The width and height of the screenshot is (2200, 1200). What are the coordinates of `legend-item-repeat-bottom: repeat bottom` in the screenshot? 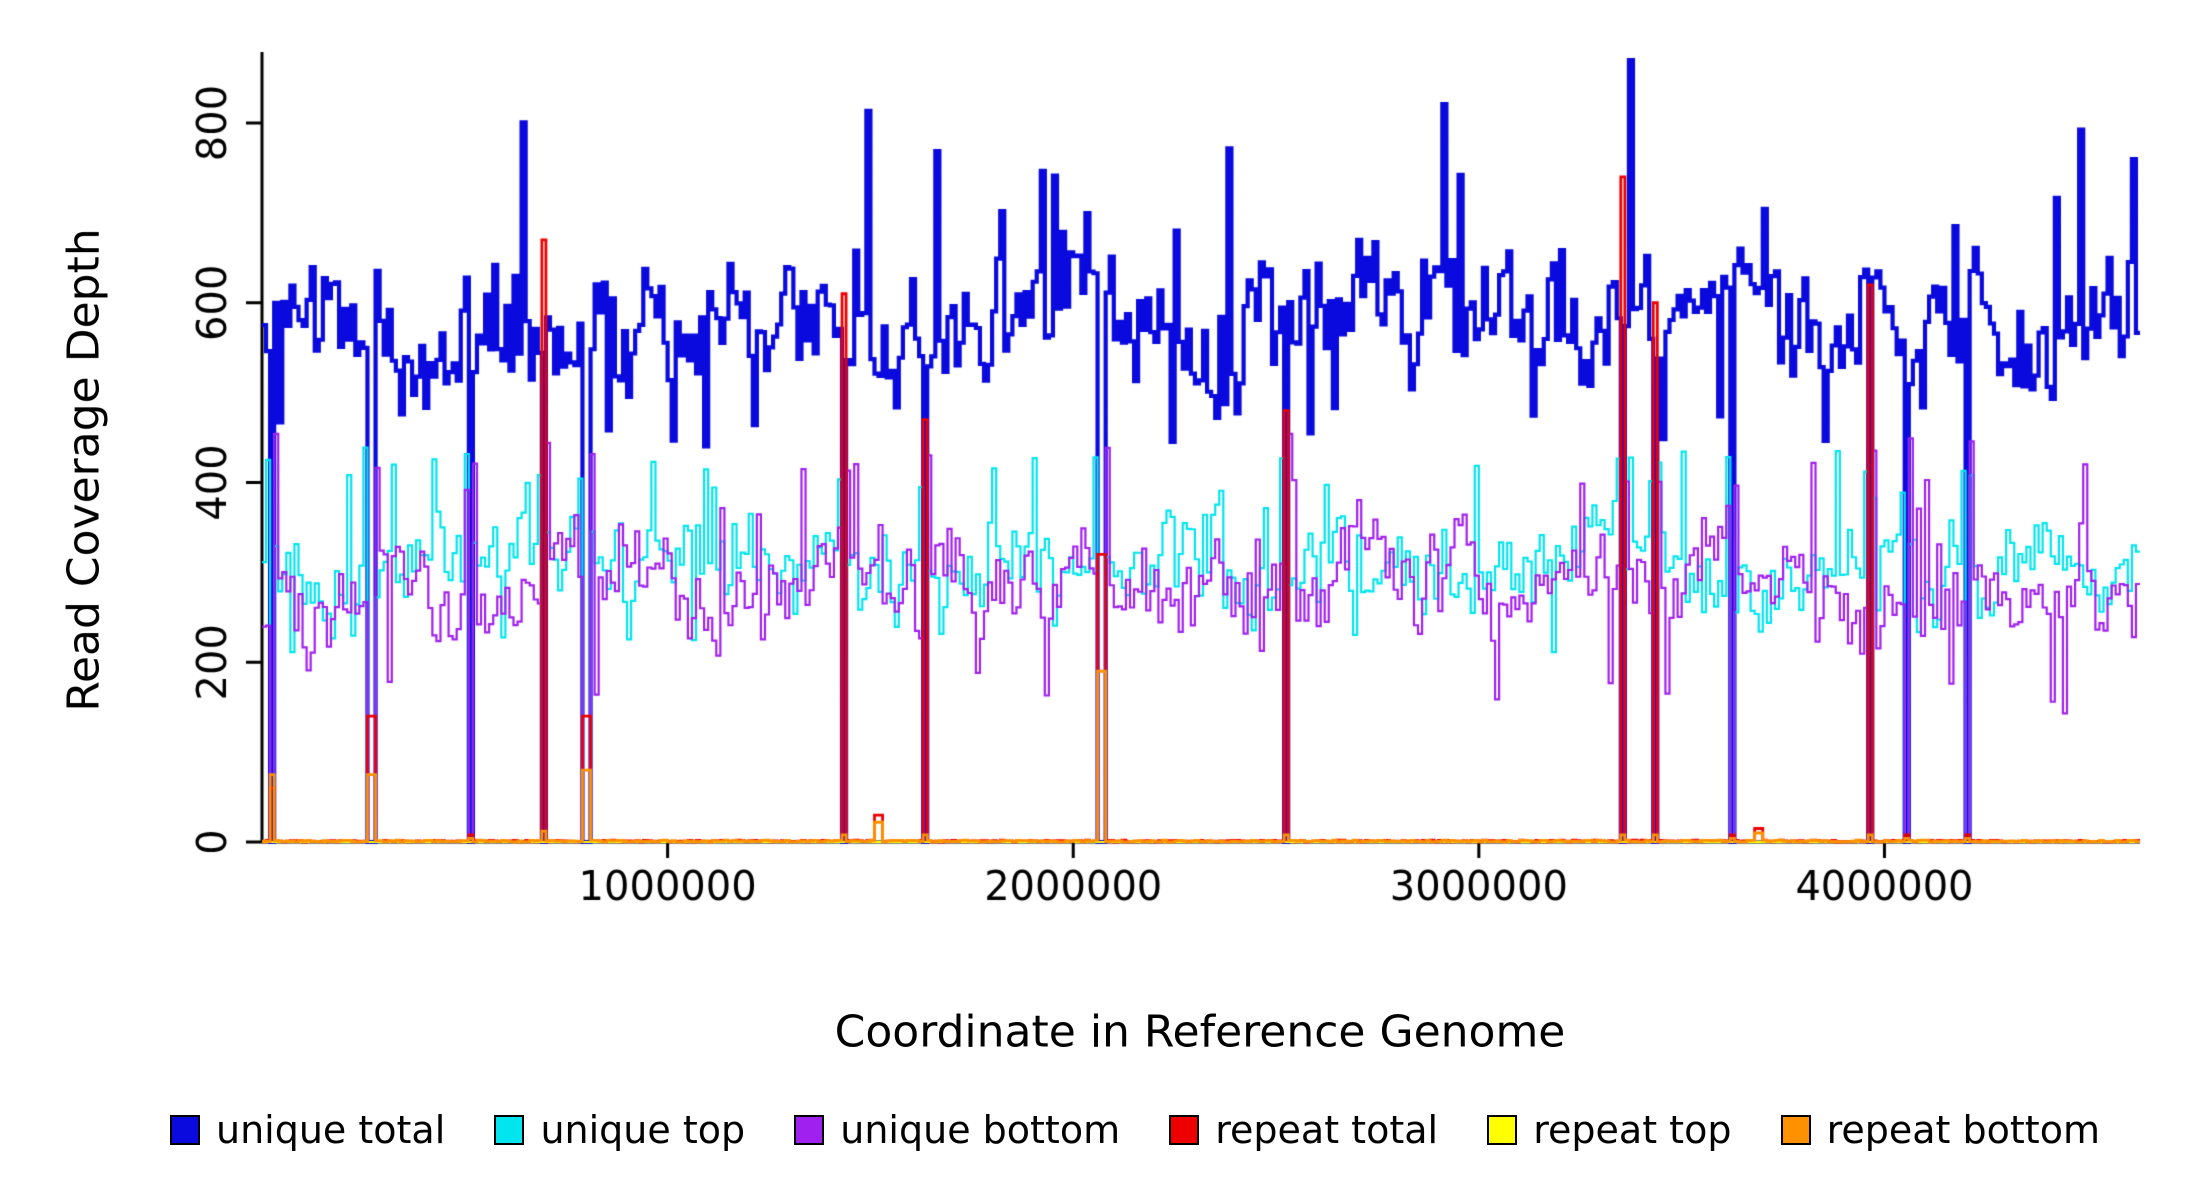 It's located at (1940, 1130).